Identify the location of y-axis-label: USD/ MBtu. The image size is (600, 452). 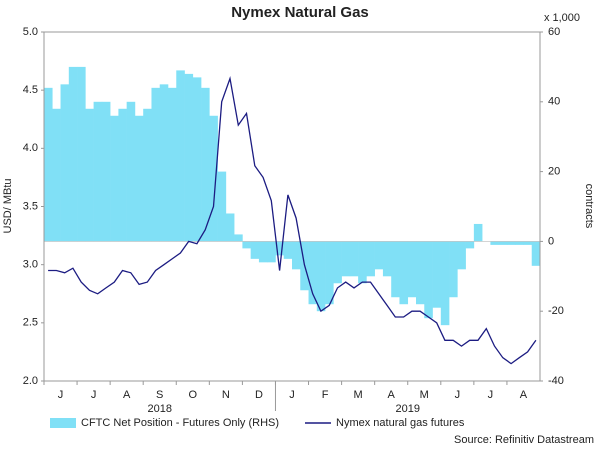
(8, 205).